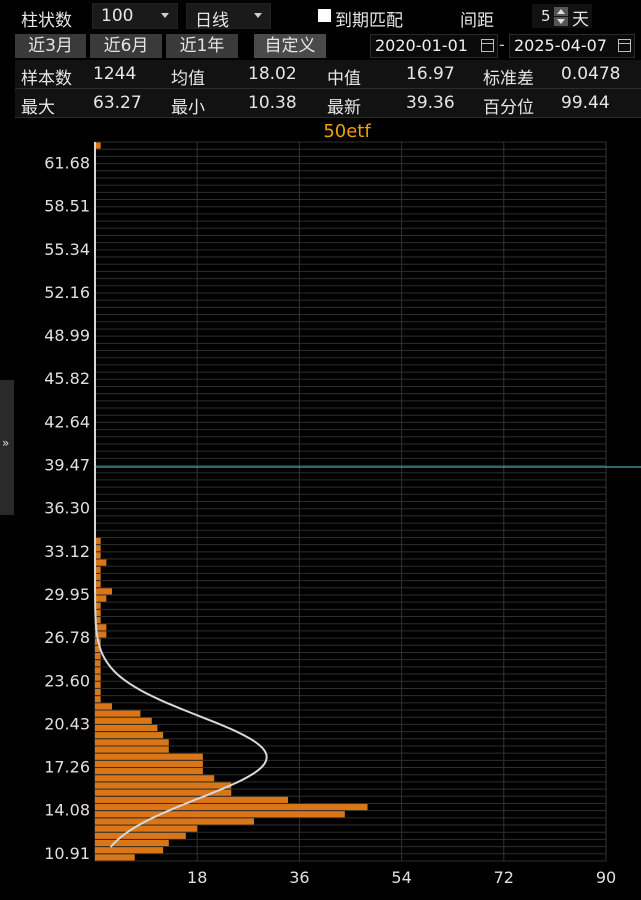  I want to click on std-value: 0.0478, so click(591, 74).